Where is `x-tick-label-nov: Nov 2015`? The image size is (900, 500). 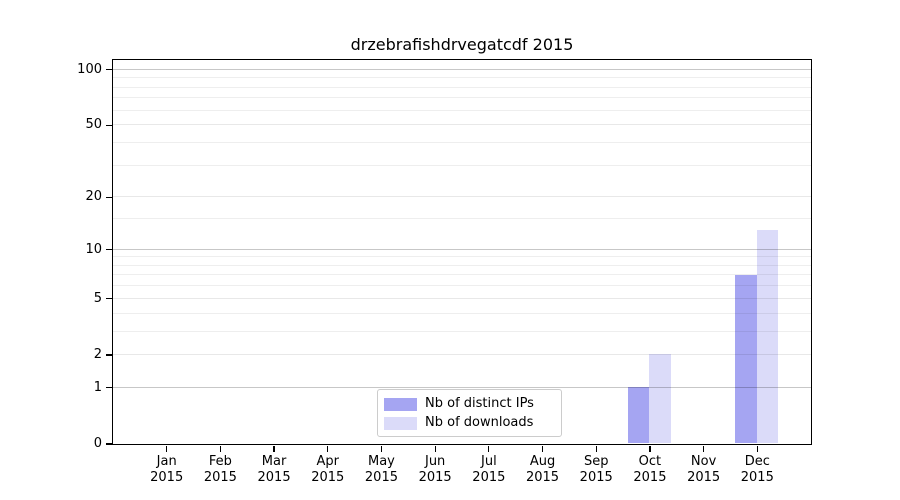 x-tick-label-nov: Nov 2015 is located at coordinates (704, 469).